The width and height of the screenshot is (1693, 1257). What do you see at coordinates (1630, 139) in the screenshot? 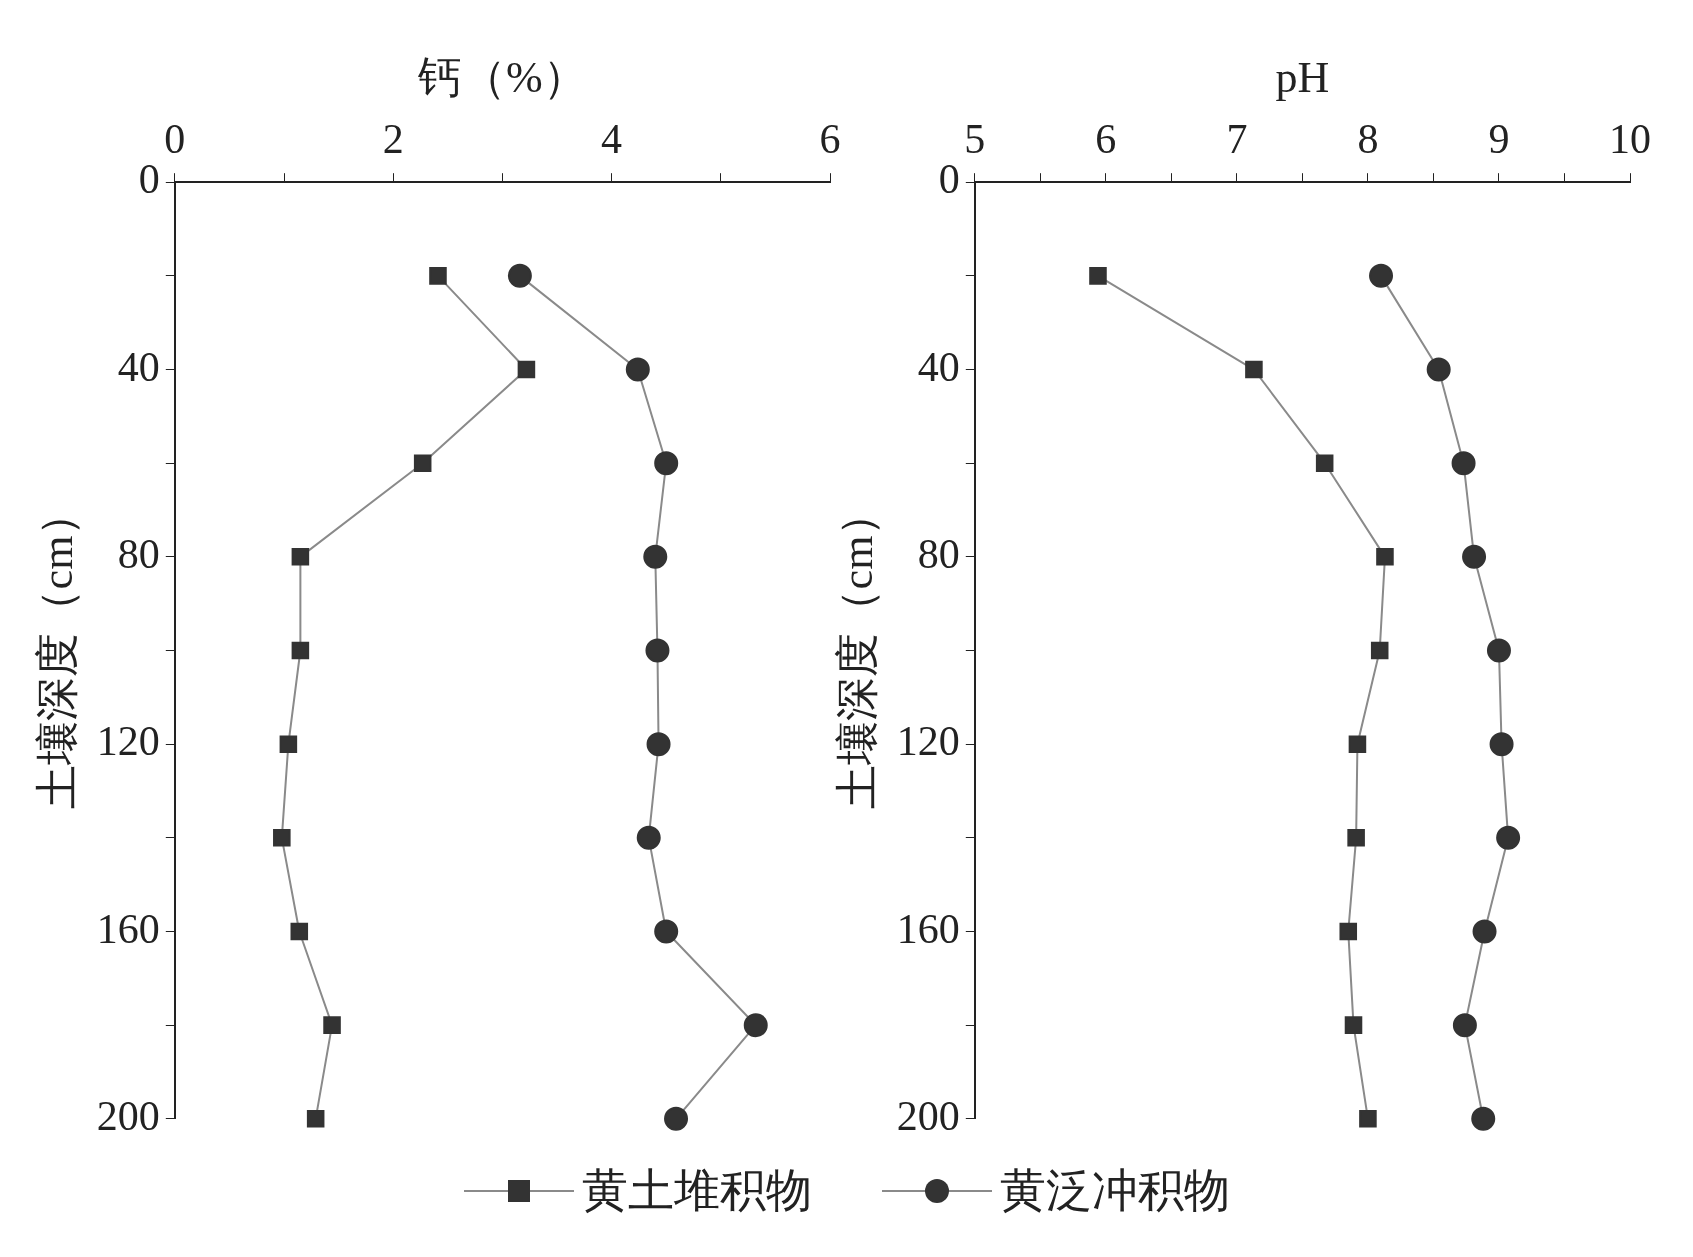
I see `x-tick-label: 10` at bounding box center [1630, 139].